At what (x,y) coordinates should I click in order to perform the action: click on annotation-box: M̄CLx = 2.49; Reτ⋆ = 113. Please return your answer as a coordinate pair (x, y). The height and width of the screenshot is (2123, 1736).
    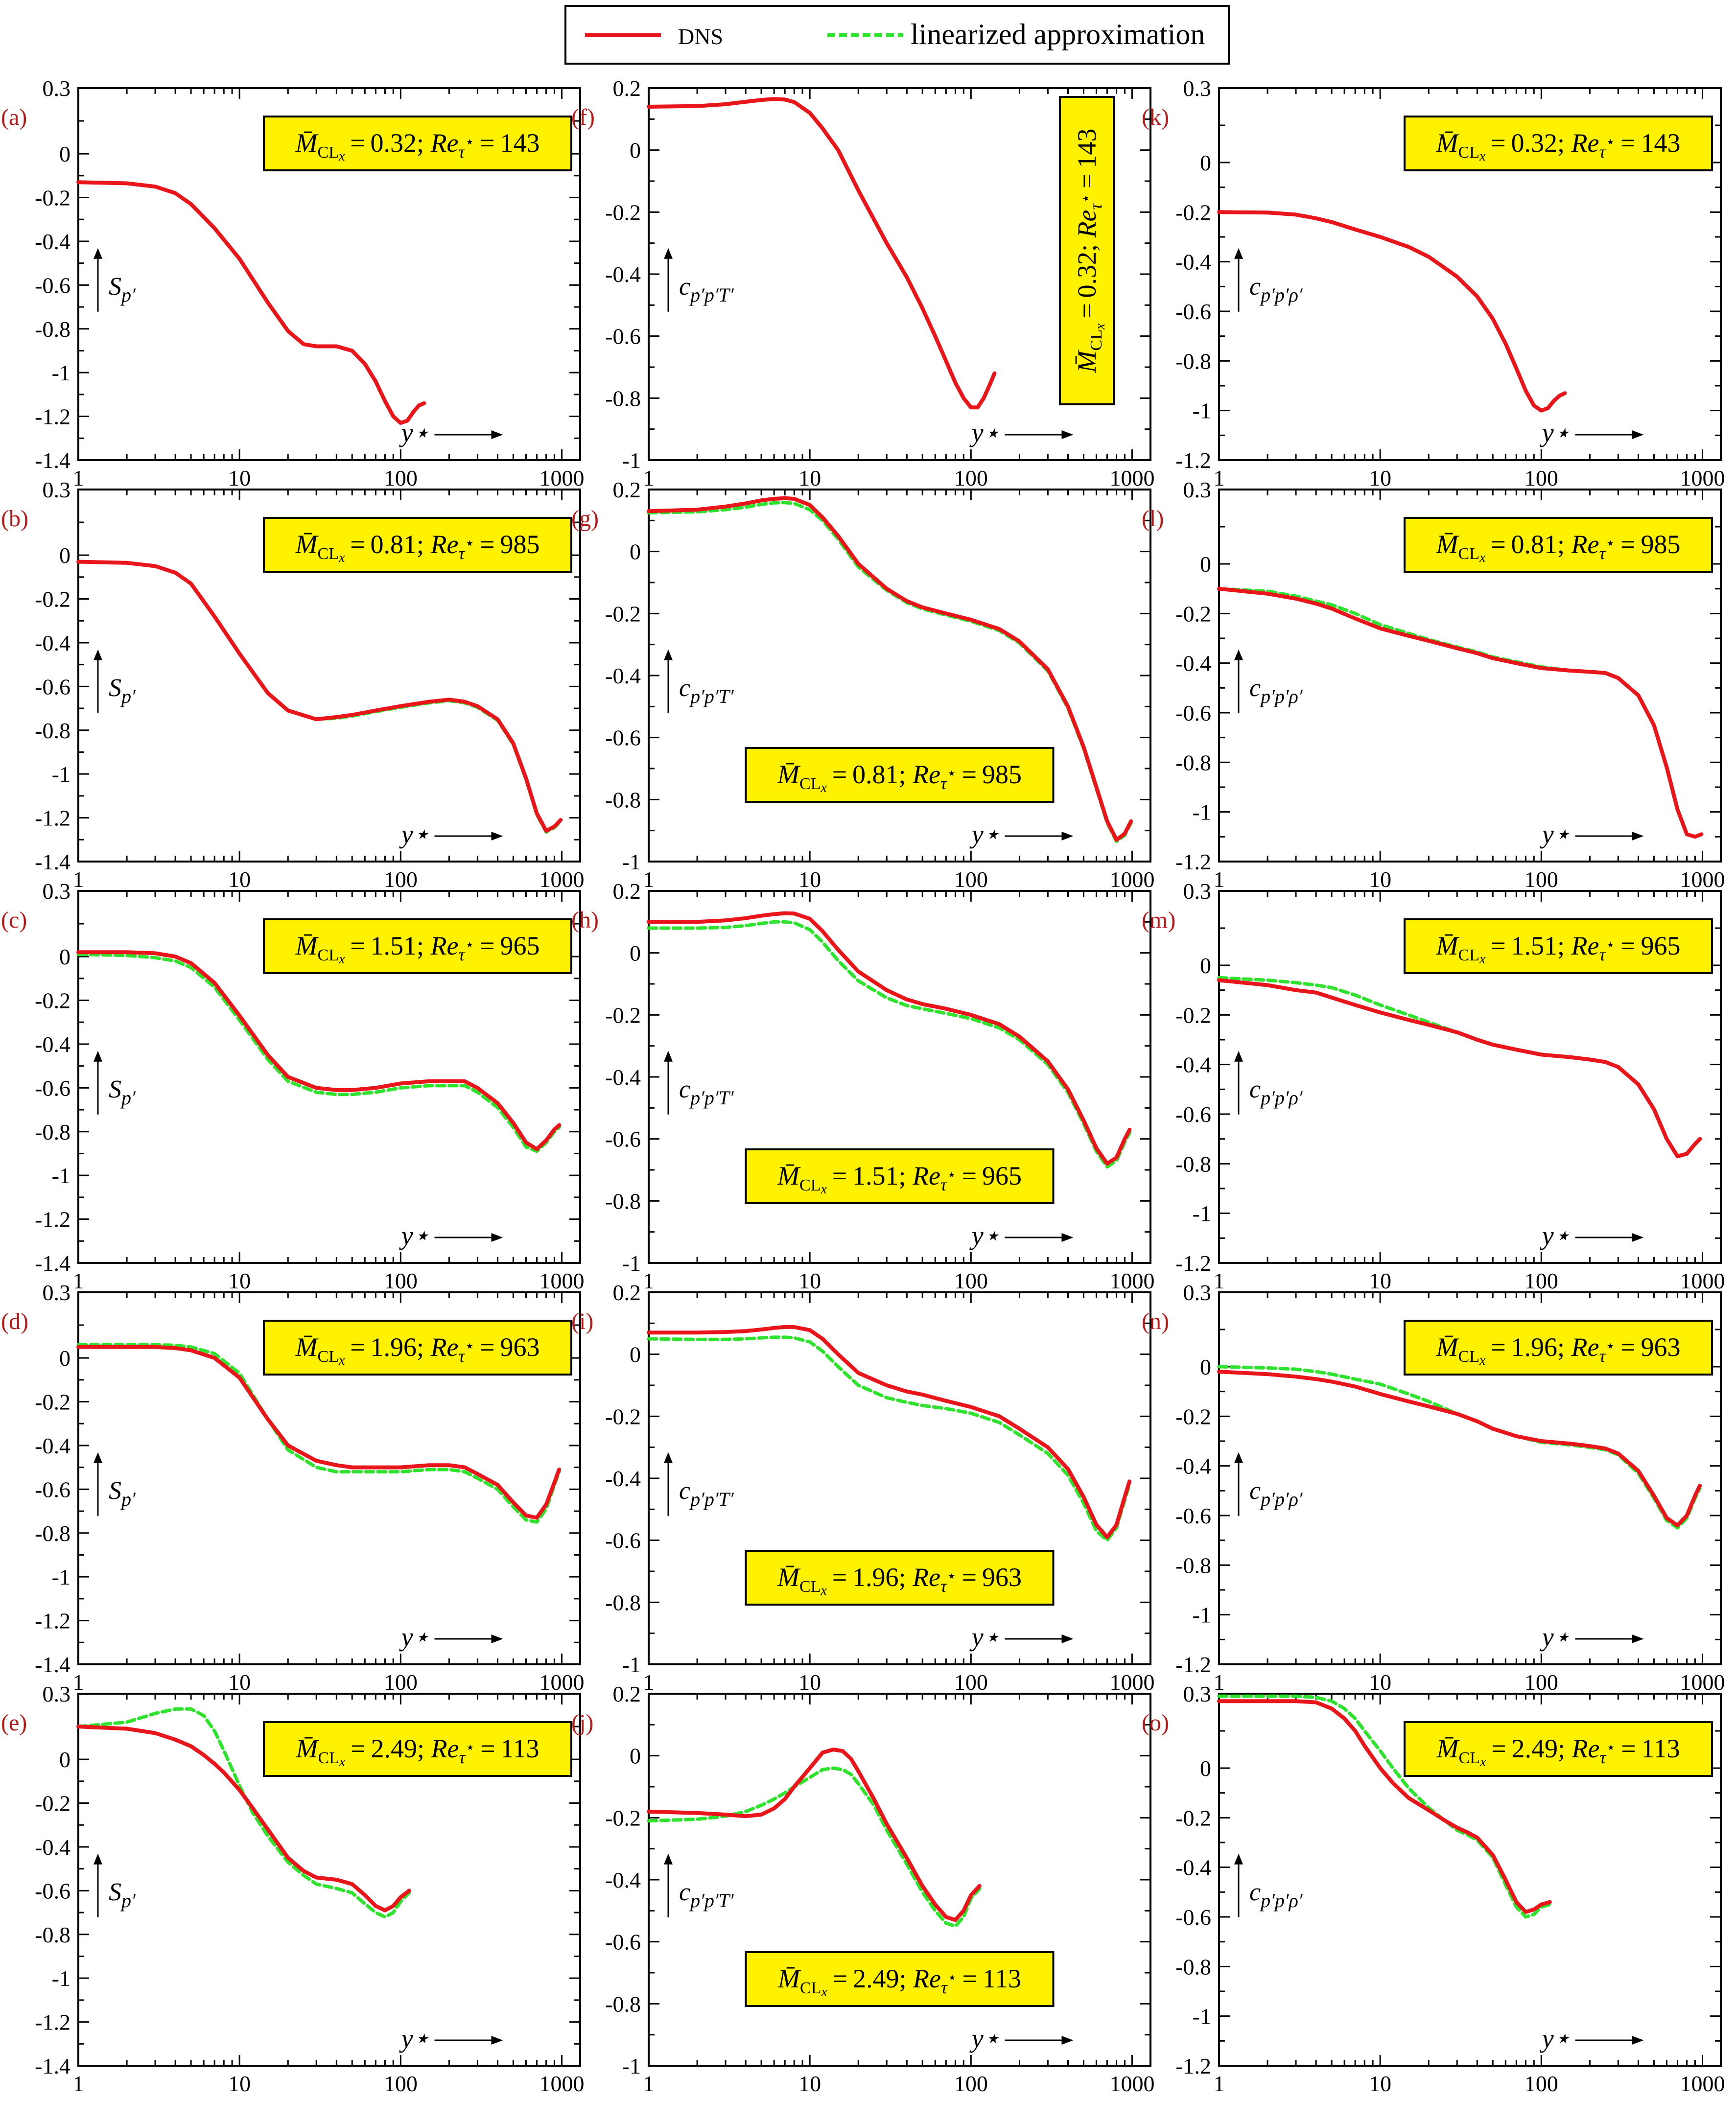
    Looking at the image, I should click on (418, 1749).